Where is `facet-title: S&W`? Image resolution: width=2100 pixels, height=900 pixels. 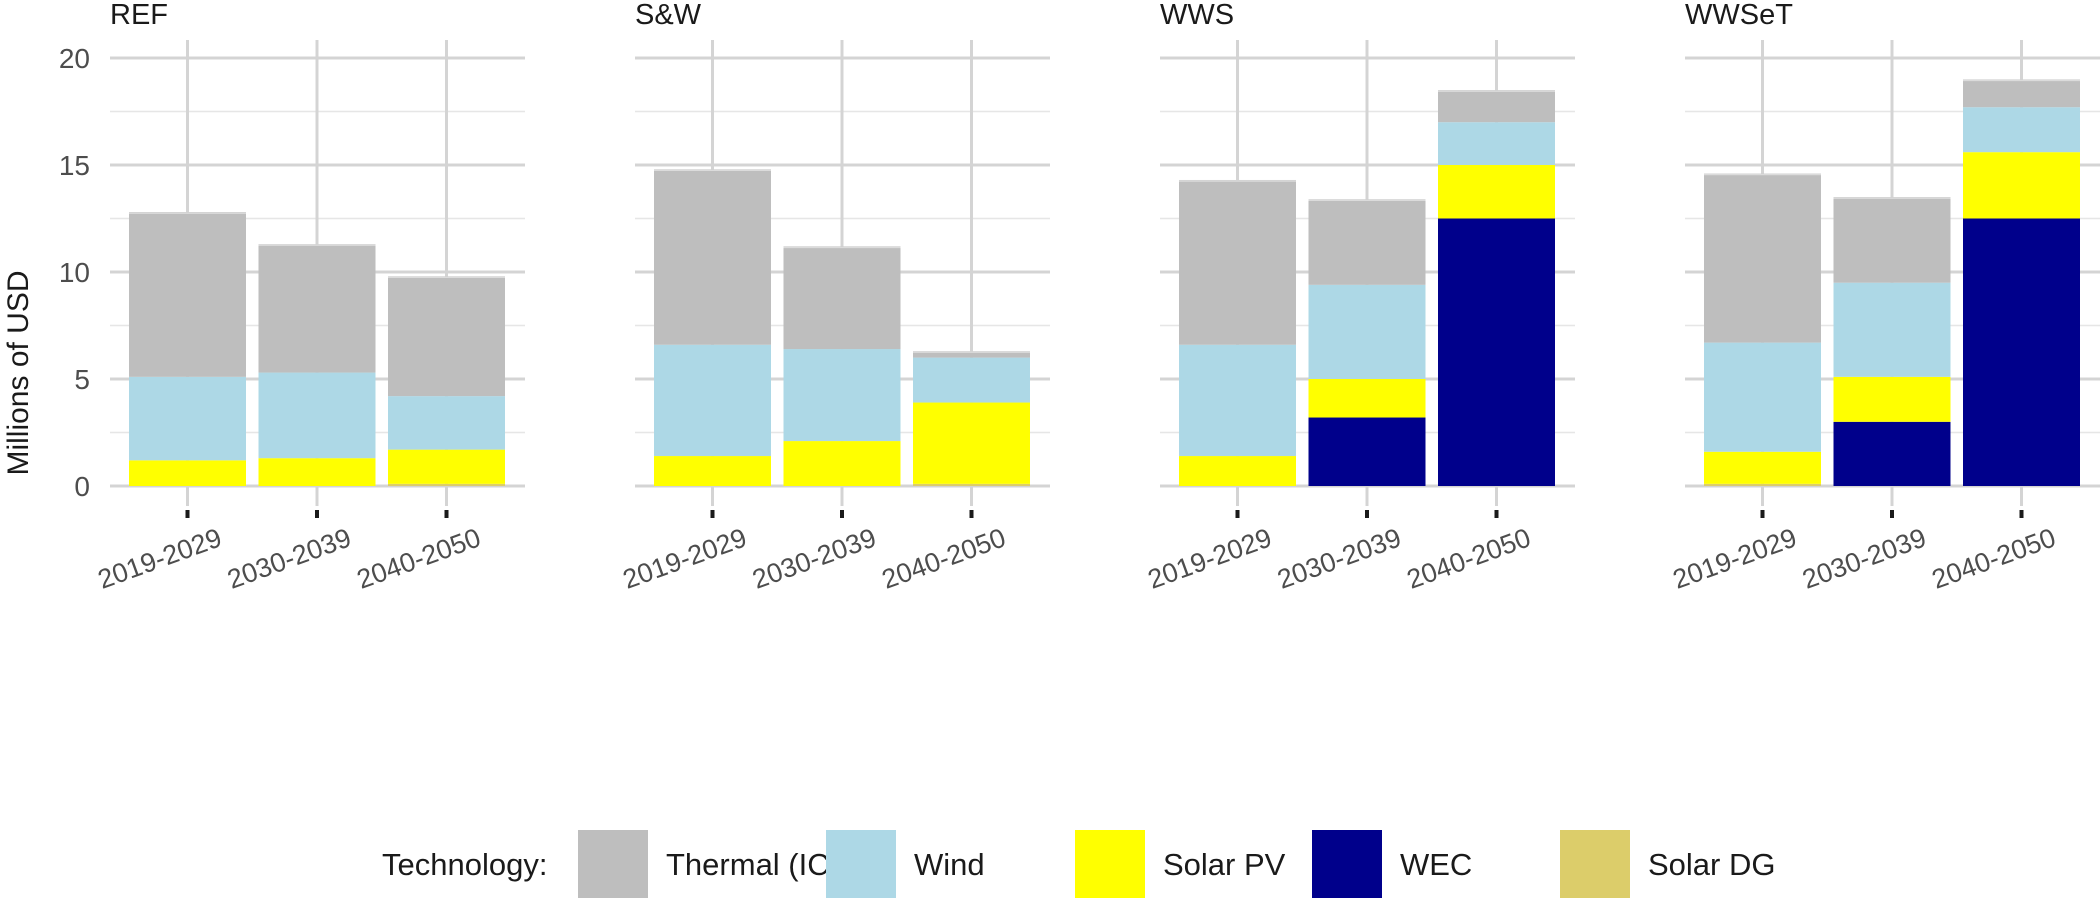 facet-title: S&W is located at coordinates (668, 15).